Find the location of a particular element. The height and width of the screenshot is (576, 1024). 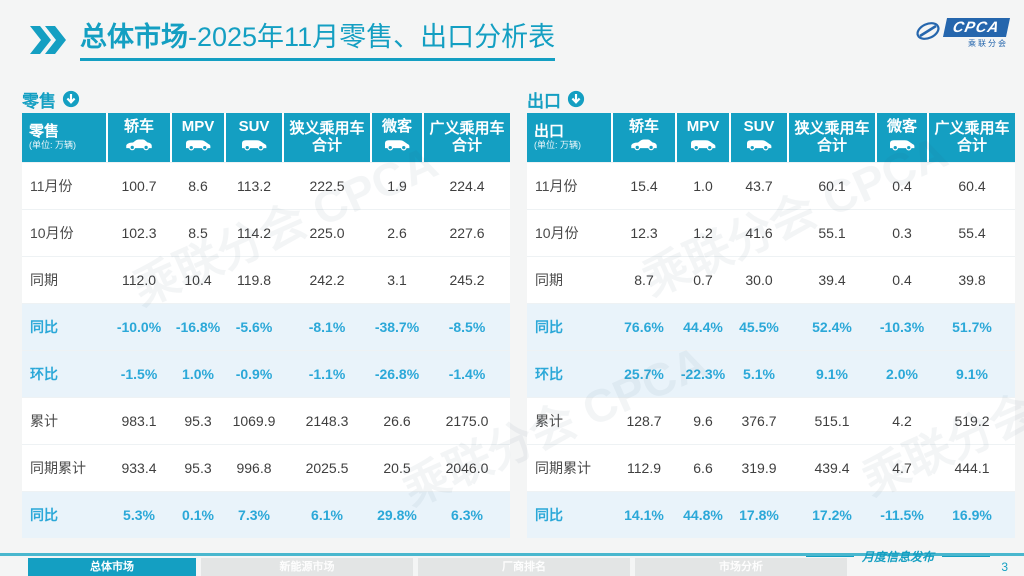

data-cell: 8.6 is located at coordinates (198, 186).